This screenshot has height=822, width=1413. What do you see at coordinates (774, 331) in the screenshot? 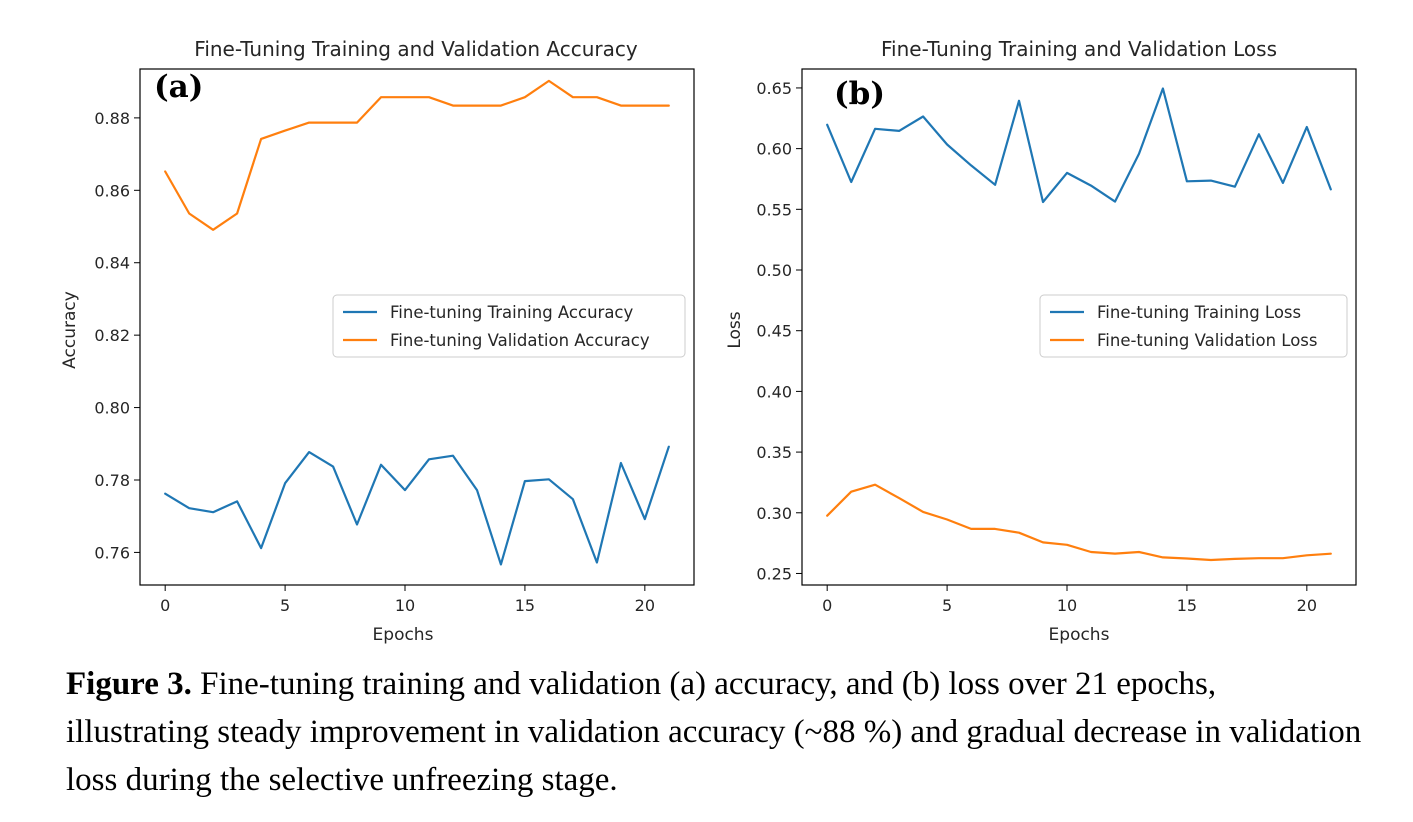
I see `loss-y-tick-label: 0.45` at bounding box center [774, 331].